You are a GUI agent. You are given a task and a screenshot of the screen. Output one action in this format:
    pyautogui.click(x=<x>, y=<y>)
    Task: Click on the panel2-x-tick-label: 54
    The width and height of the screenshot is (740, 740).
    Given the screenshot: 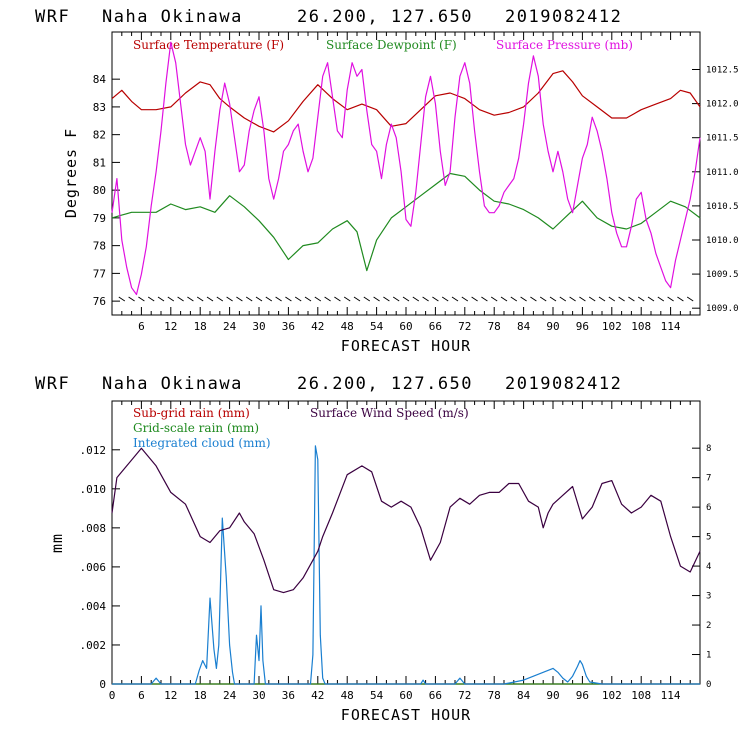 What is the action you would take?
    pyautogui.click(x=377, y=695)
    